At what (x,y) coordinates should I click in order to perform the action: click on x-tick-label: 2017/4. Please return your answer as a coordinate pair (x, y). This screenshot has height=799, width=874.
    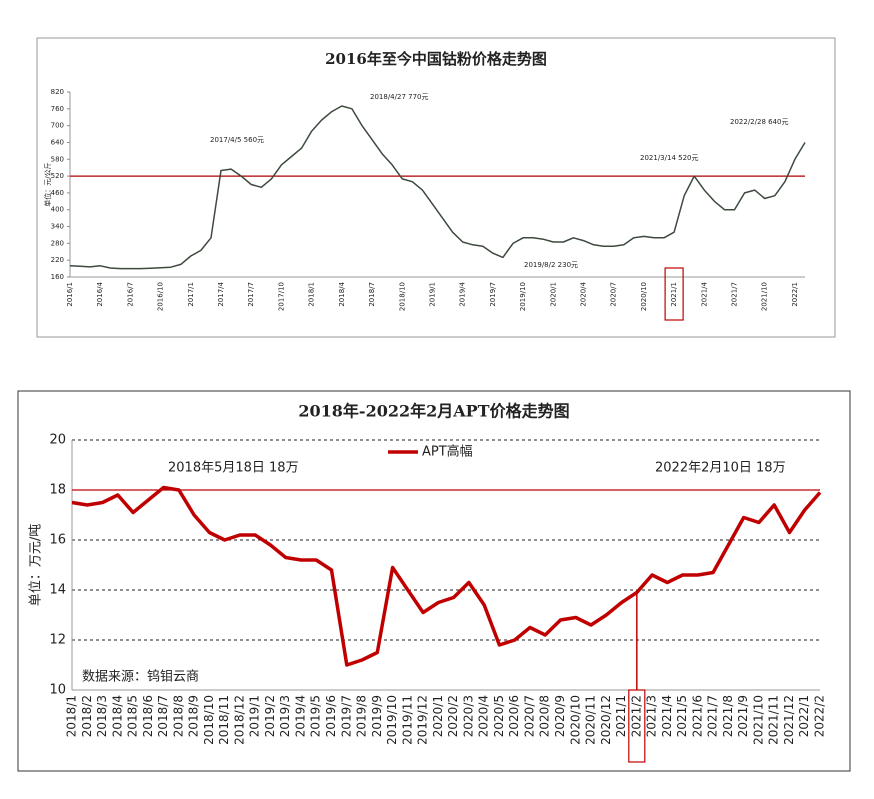
    Looking at the image, I should click on (221, 293).